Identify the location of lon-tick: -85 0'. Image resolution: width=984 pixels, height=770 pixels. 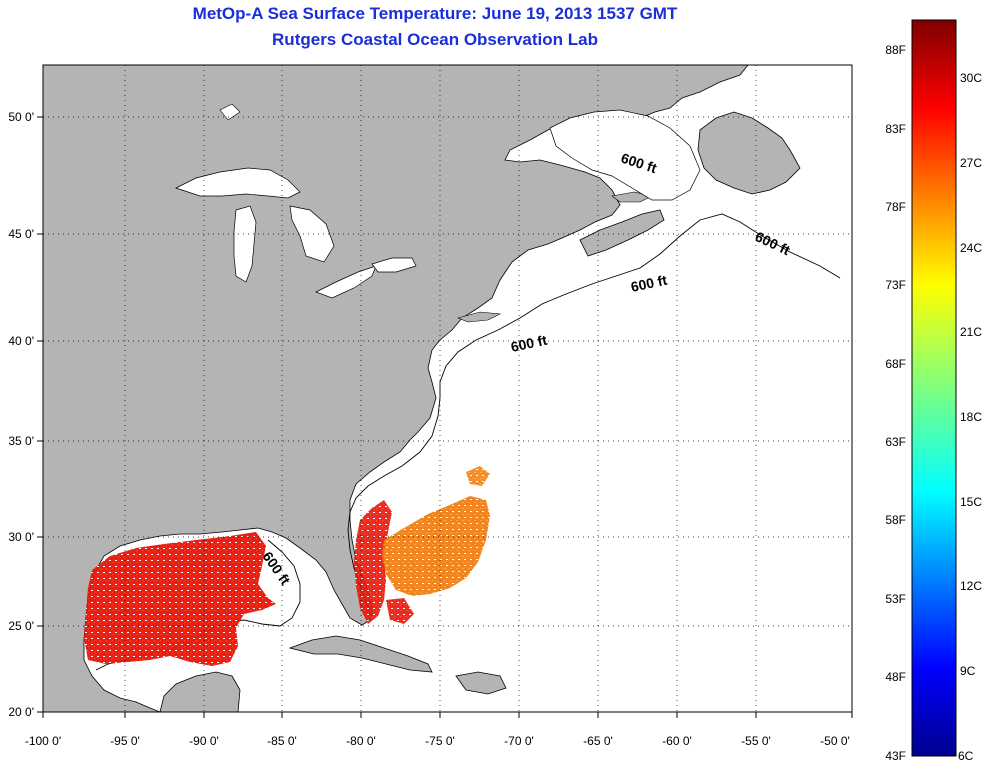
(282, 741).